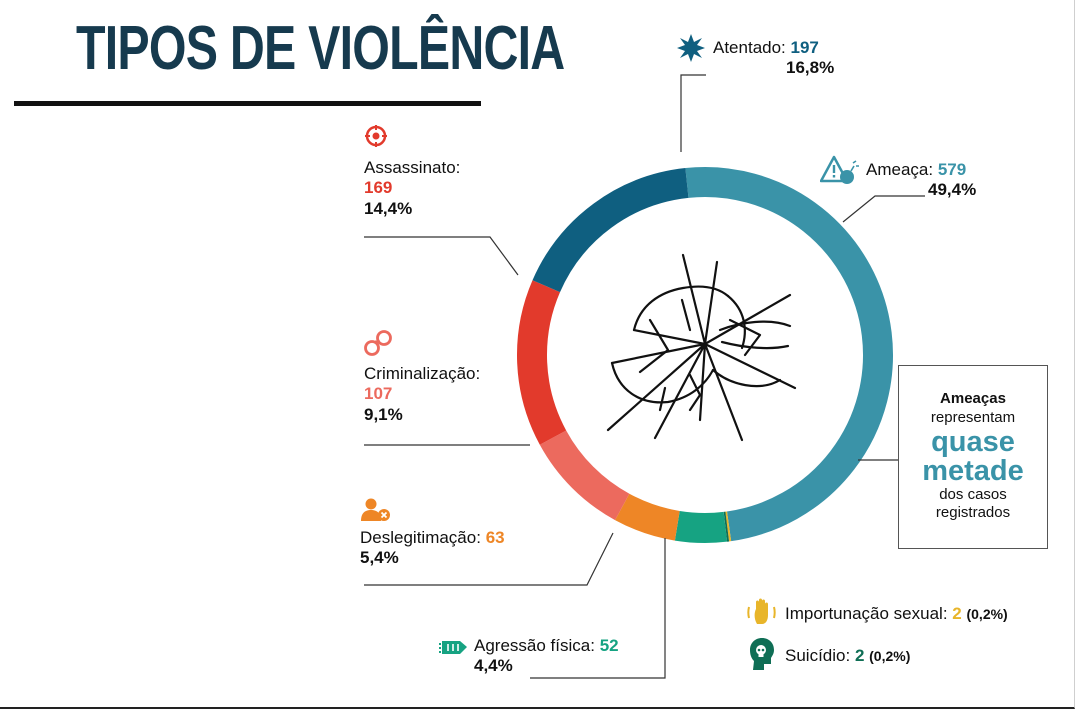 The image size is (1076, 709). What do you see at coordinates (412, 188) in the screenshot?
I see `label-assassinato: Assassinato: 169 14,4%` at bounding box center [412, 188].